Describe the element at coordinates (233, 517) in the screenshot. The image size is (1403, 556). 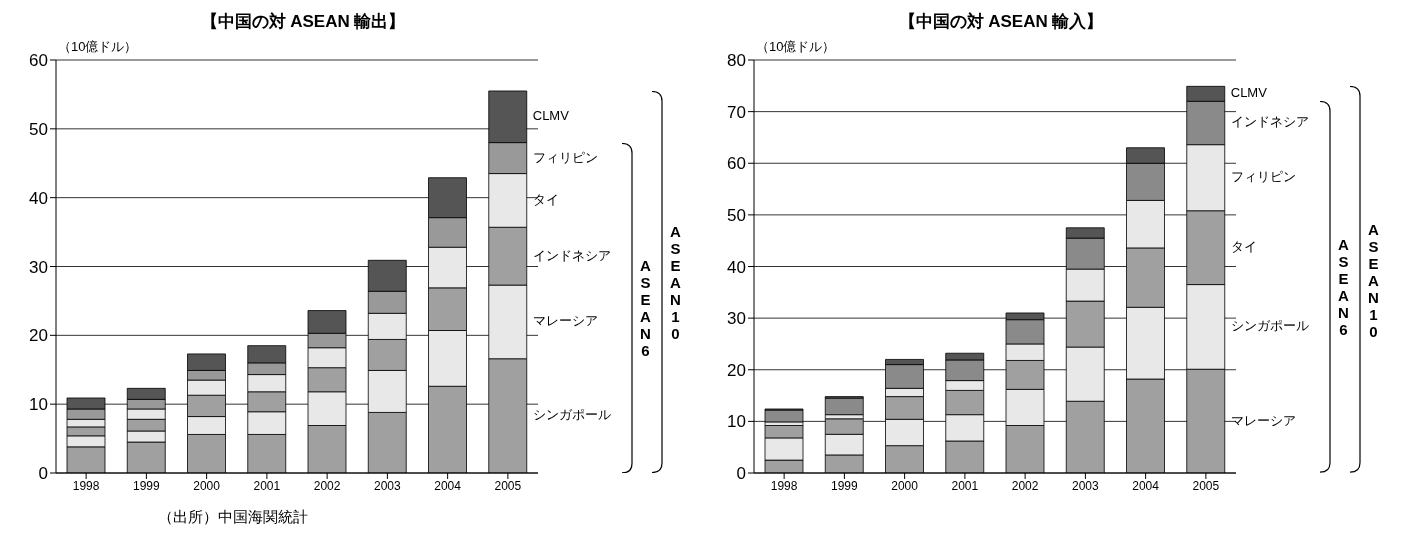
I see `text: （出所）中国海関統計` at that location.